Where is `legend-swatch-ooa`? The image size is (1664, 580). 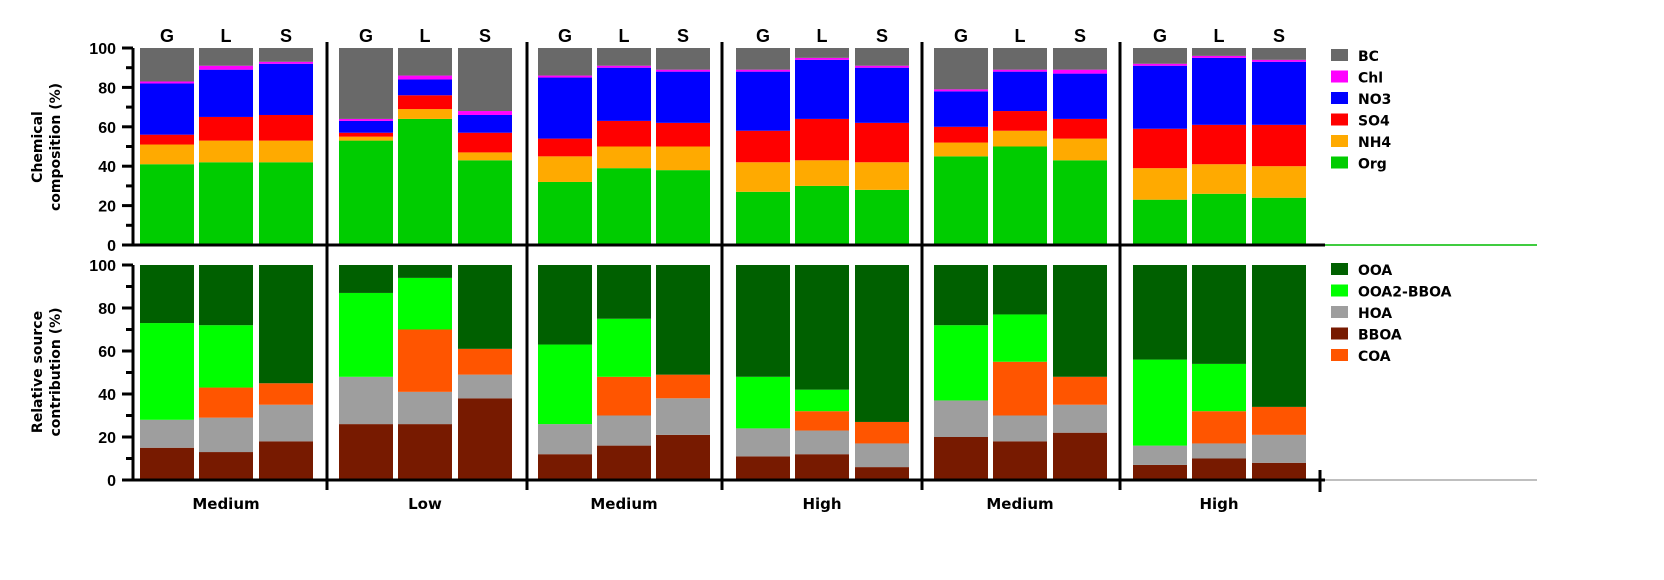 legend-swatch-ooa is located at coordinates (1339, 269).